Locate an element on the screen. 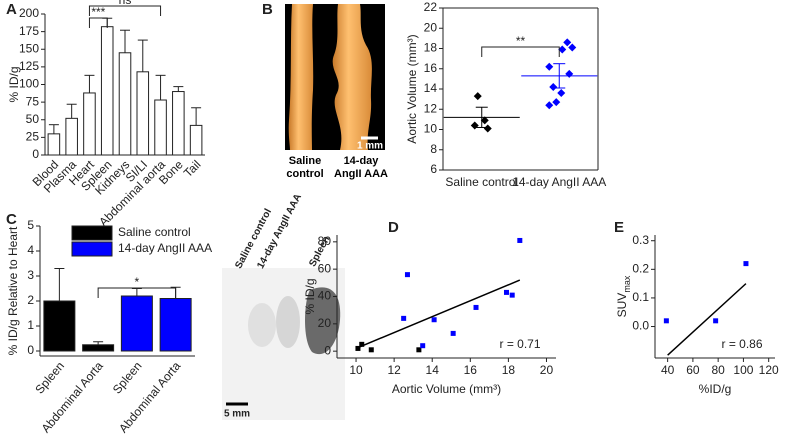 This screenshot has height=442, width=794. x-tick-label: 16 is located at coordinates (471, 370).